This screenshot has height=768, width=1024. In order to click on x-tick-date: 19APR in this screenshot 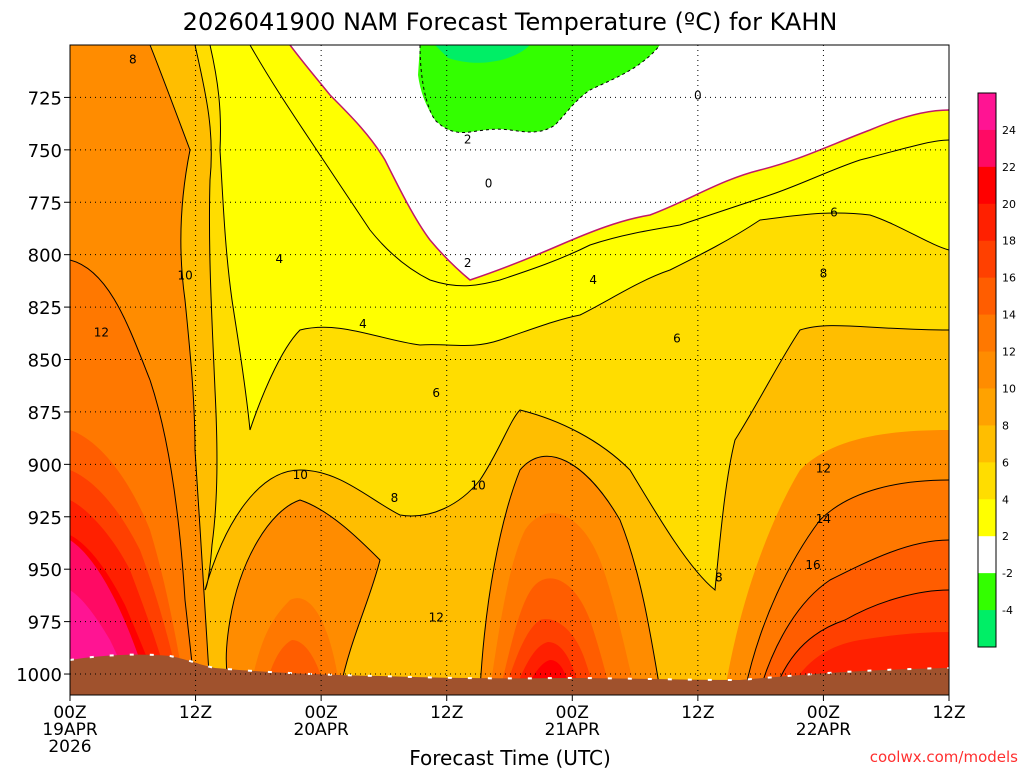, I will do `click(70, 730)`.